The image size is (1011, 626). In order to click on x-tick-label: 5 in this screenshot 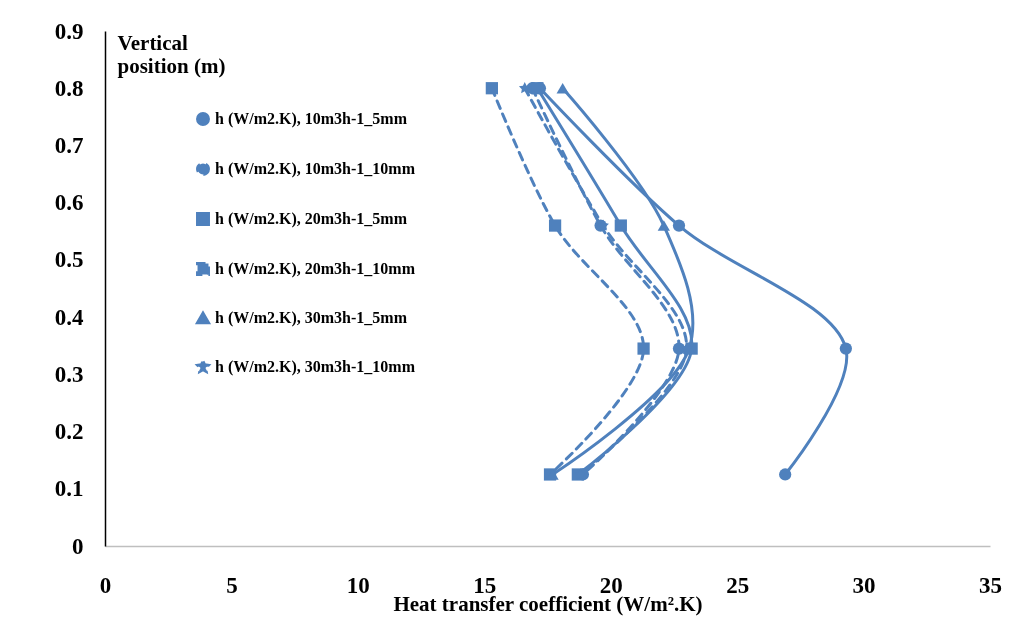, I will do `click(232, 585)`.